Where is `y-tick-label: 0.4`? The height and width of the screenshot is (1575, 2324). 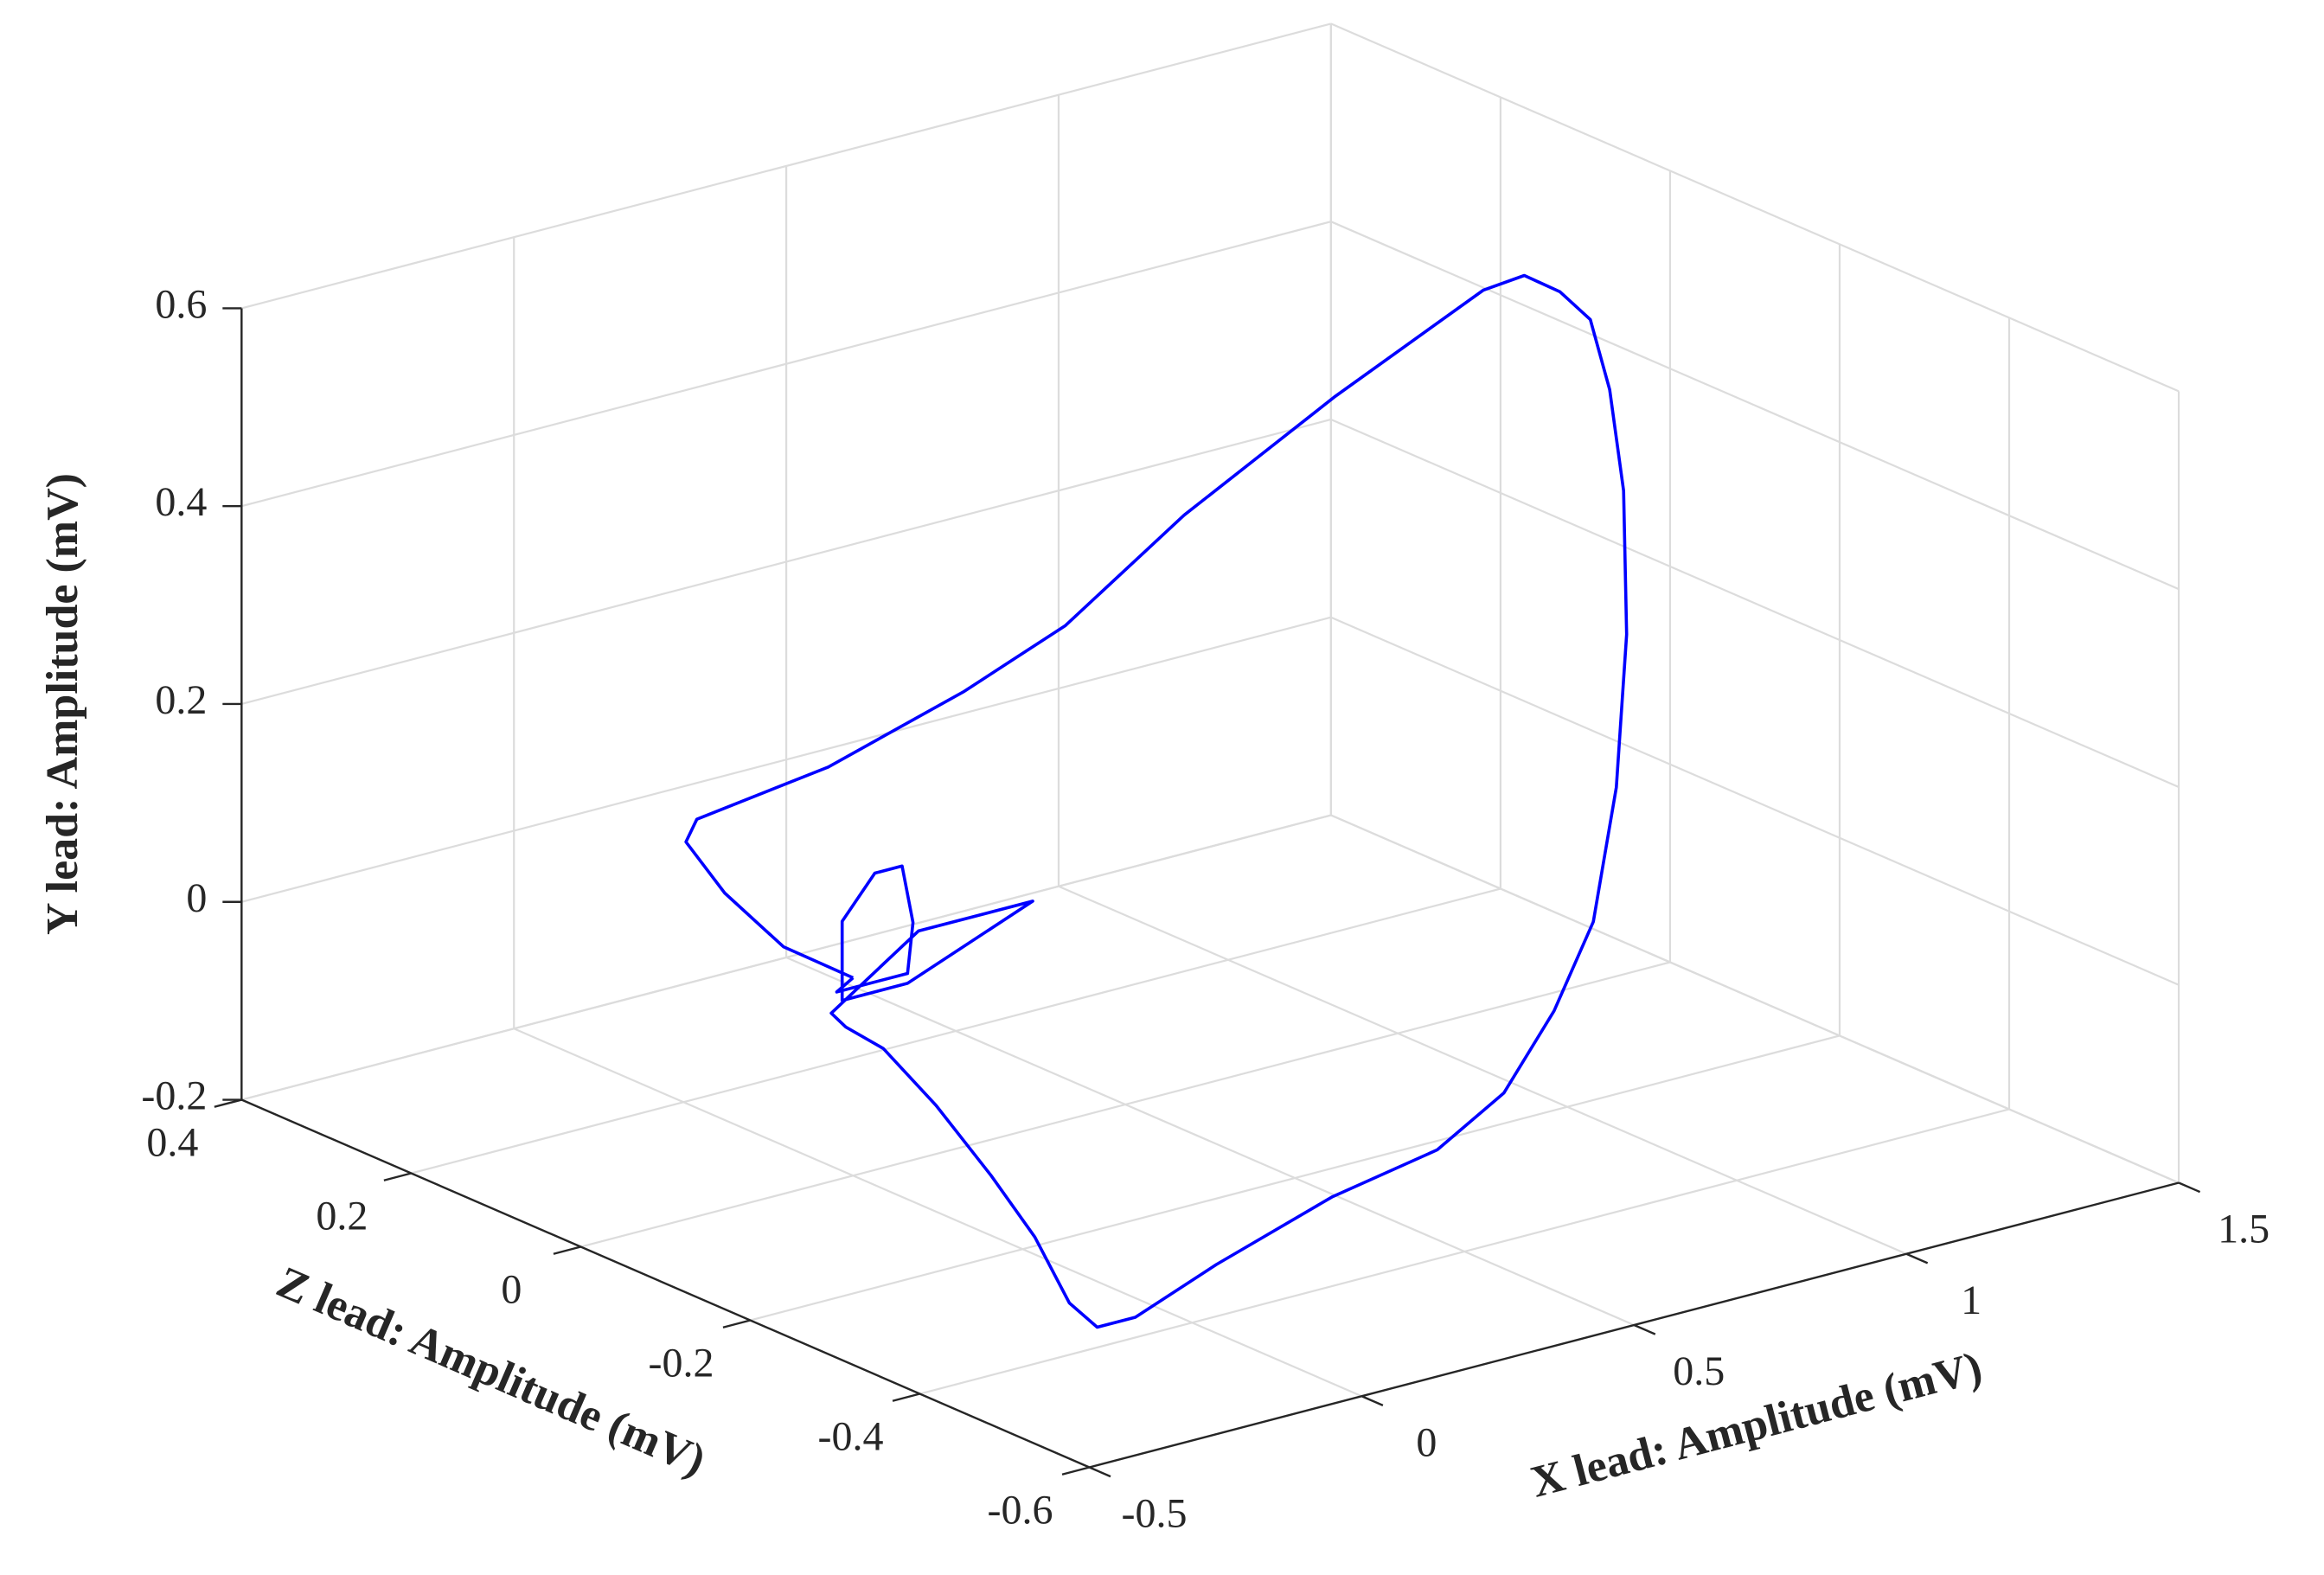
y-tick-label: 0.4 is located at coordinates (181, 502).